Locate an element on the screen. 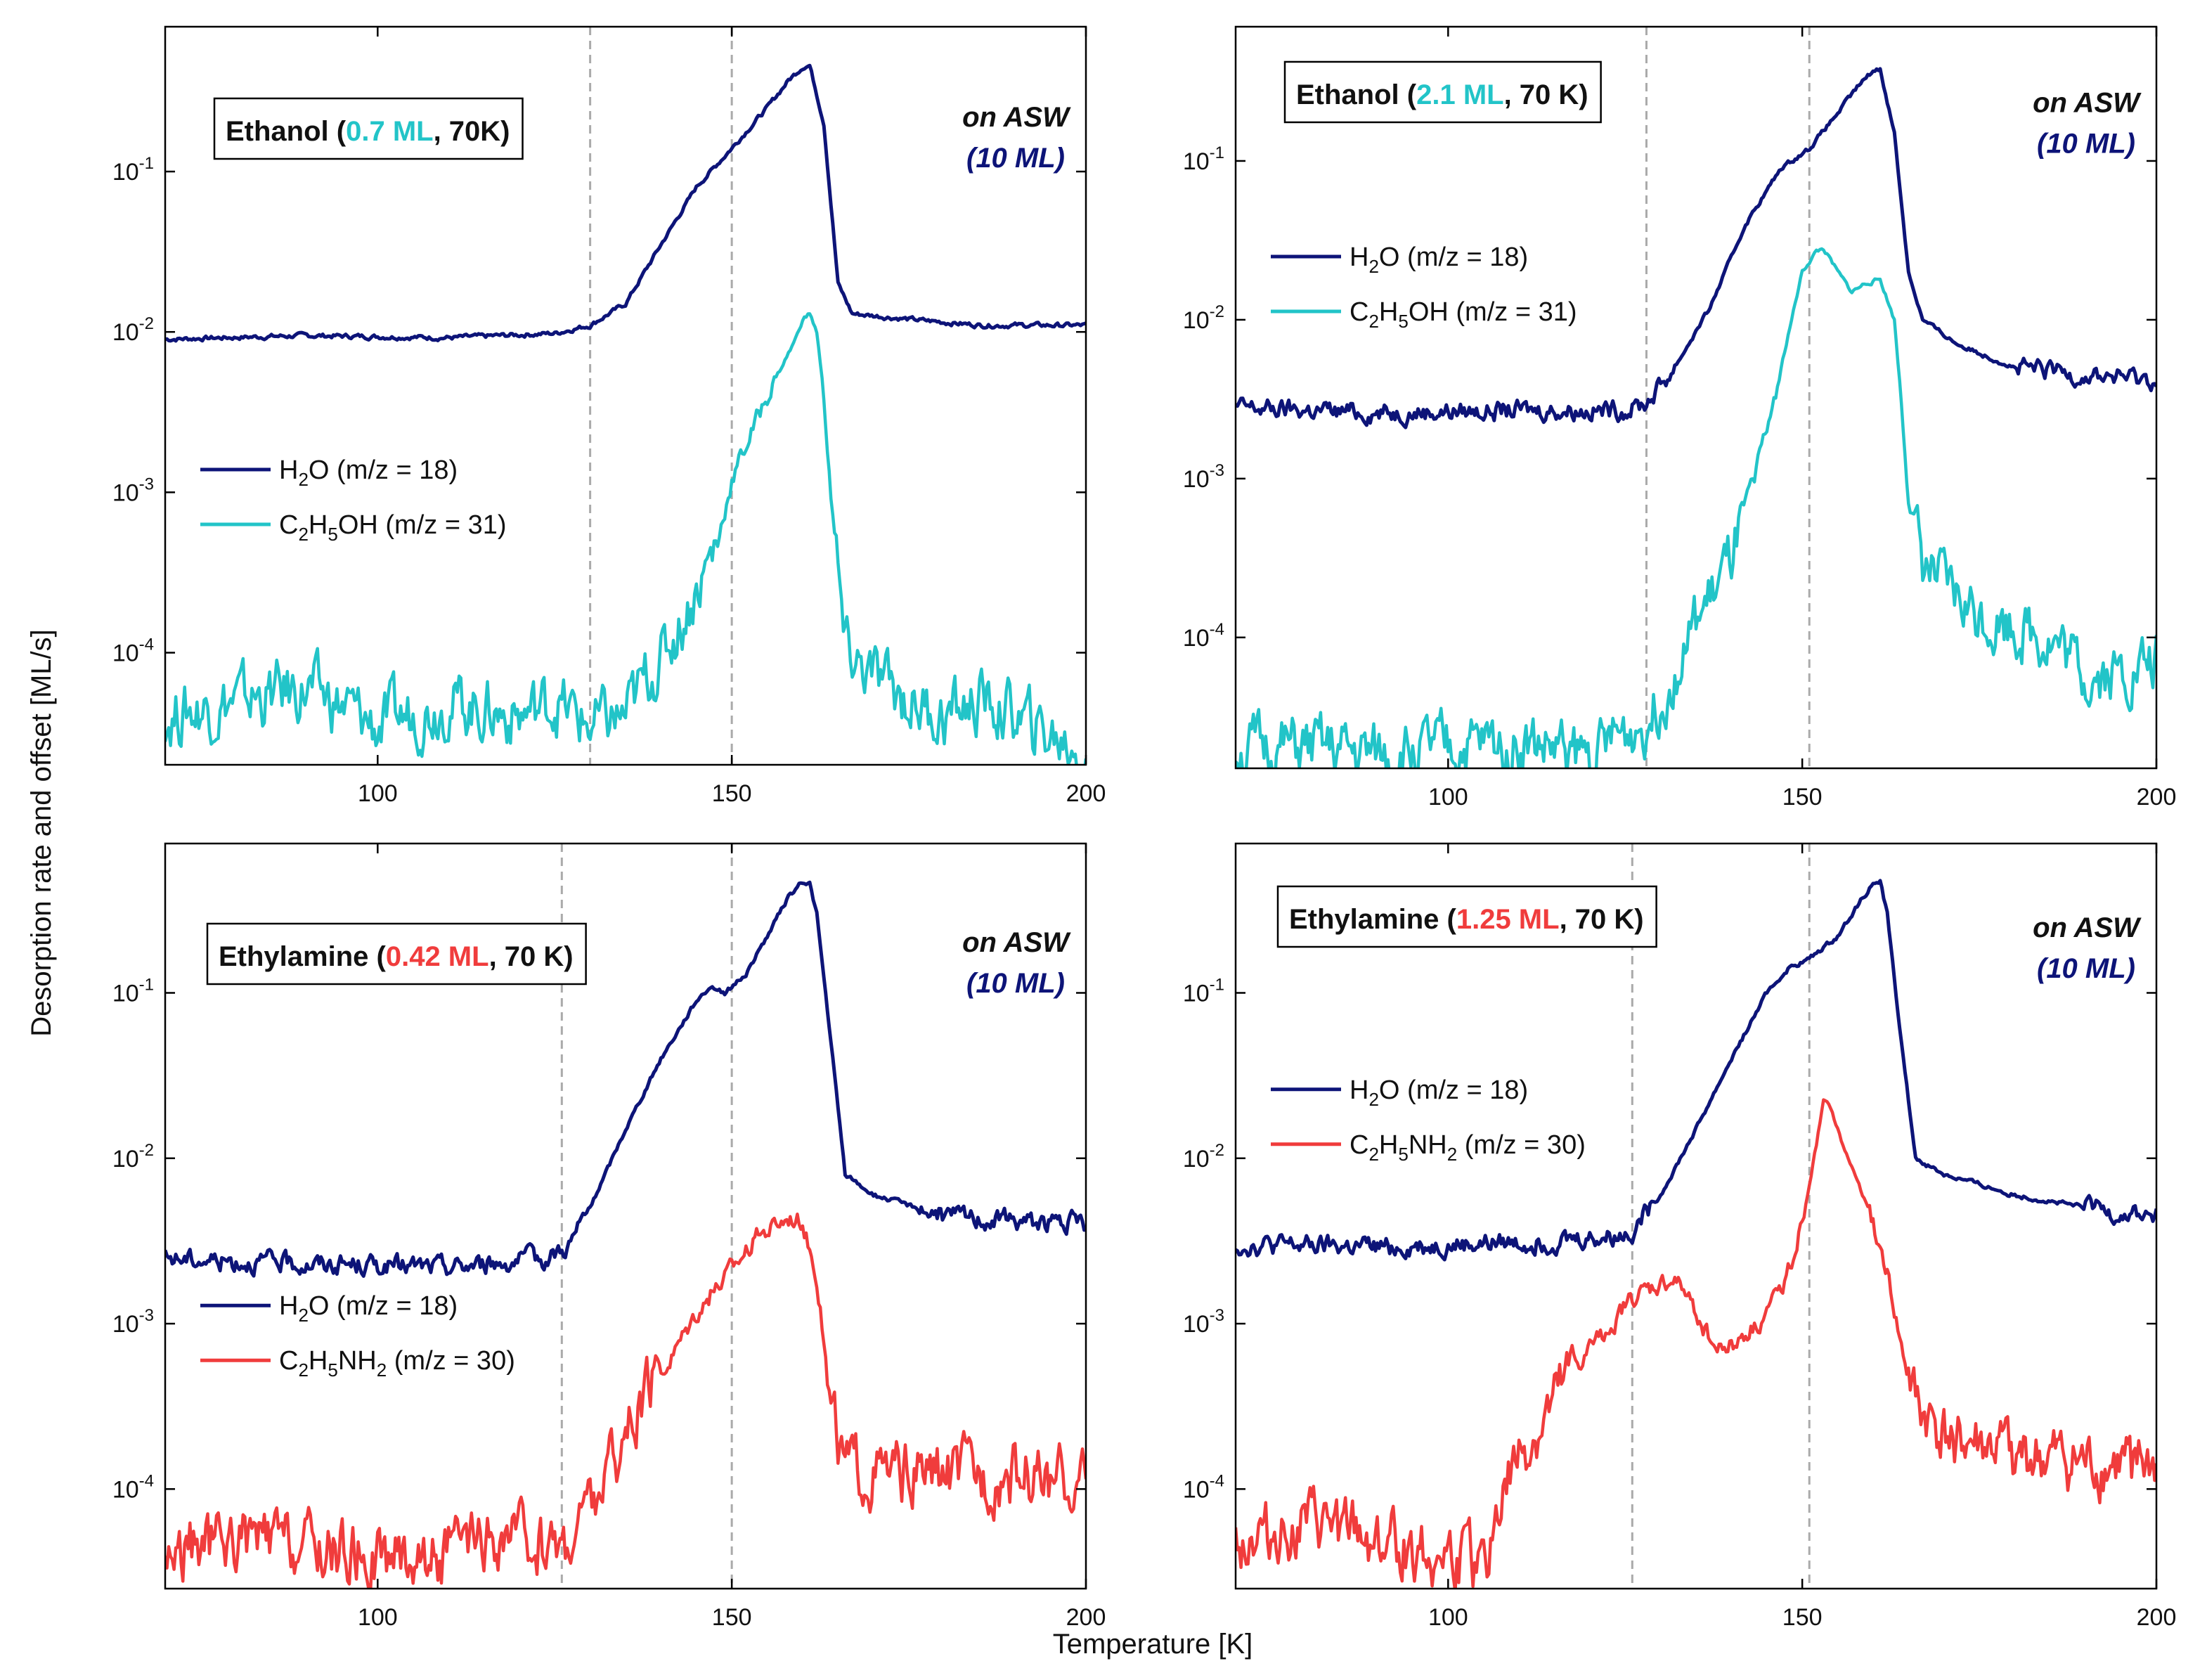 This screenshot has width=2207, height=1680. panel-title-coverage: 1.25 ML is located at coordinates (1508, 919).